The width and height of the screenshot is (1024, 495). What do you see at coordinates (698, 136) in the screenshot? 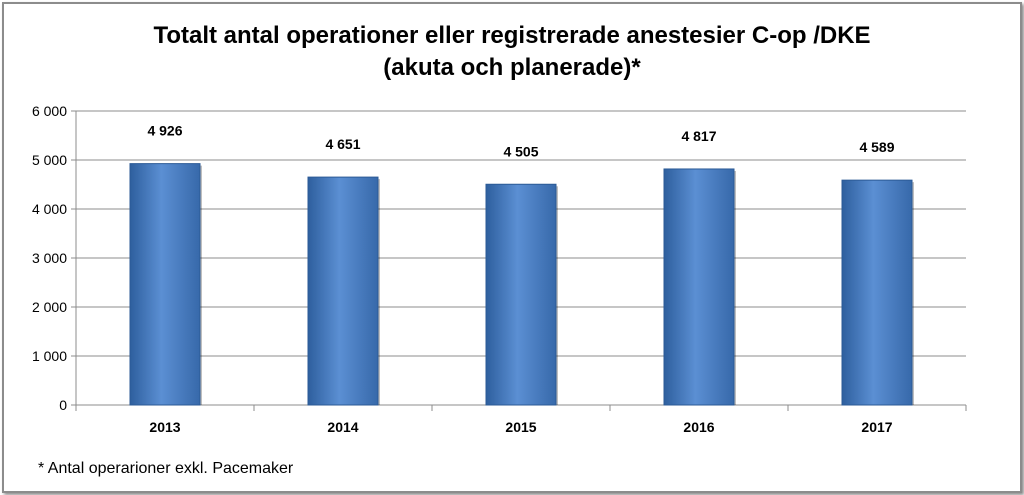
I see `data-label: 4 817` at bounding box center [698, 136].